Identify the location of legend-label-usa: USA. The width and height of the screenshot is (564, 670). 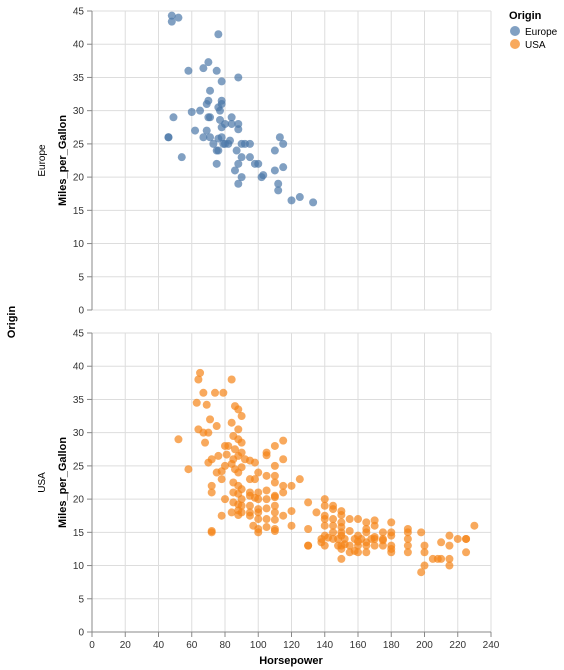
(535, 45).